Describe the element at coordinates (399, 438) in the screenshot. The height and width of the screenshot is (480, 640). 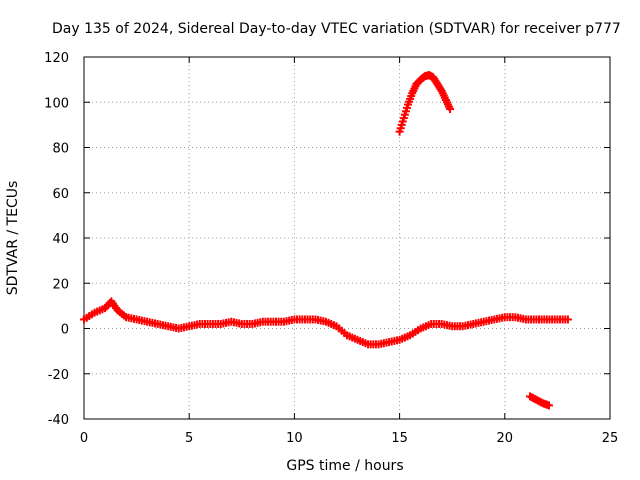
I see `x-tick-label: 15` at that location.